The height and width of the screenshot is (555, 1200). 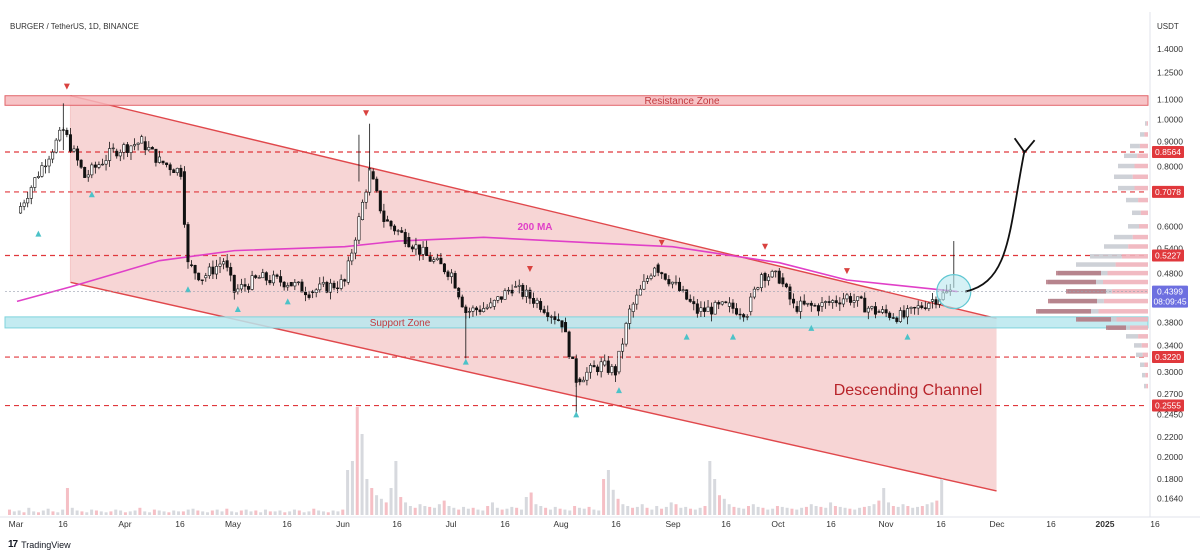 I want to click on time-axis-tick: Jun, so click(x=343, y=524).